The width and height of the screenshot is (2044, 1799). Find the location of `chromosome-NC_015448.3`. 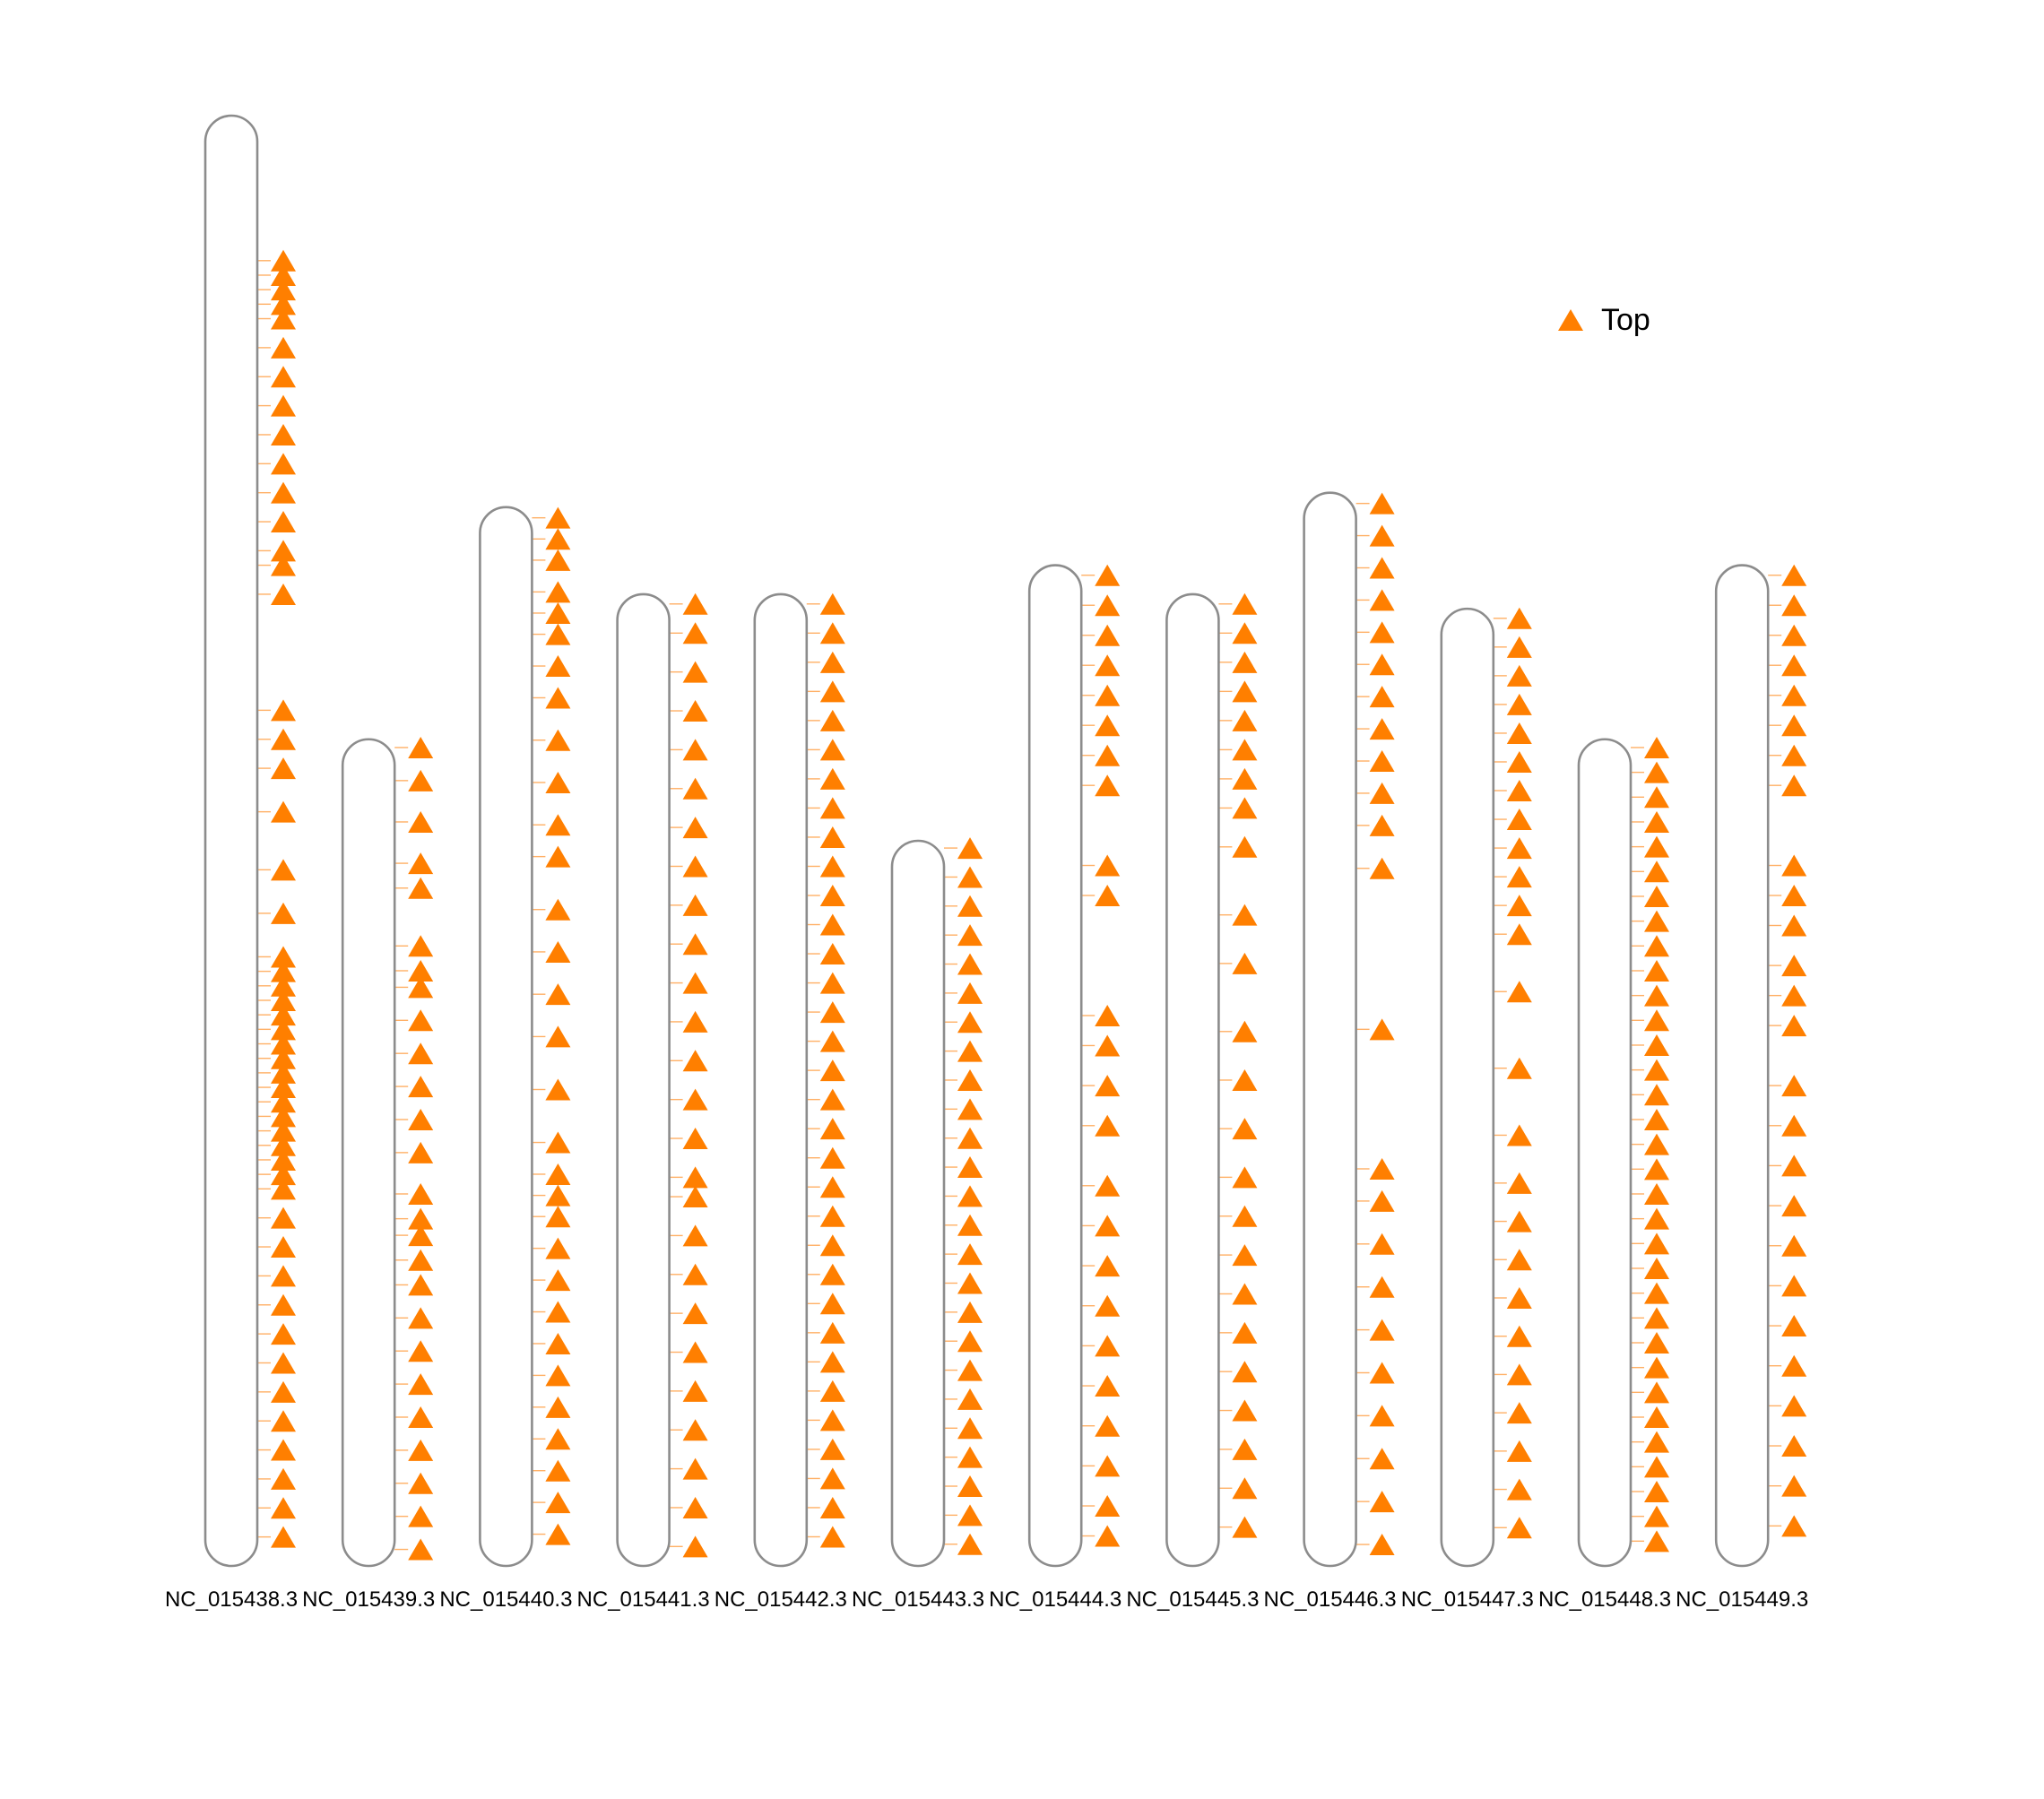

chromosome-NC_015448.3 is located at coordinates (1605, 1153).